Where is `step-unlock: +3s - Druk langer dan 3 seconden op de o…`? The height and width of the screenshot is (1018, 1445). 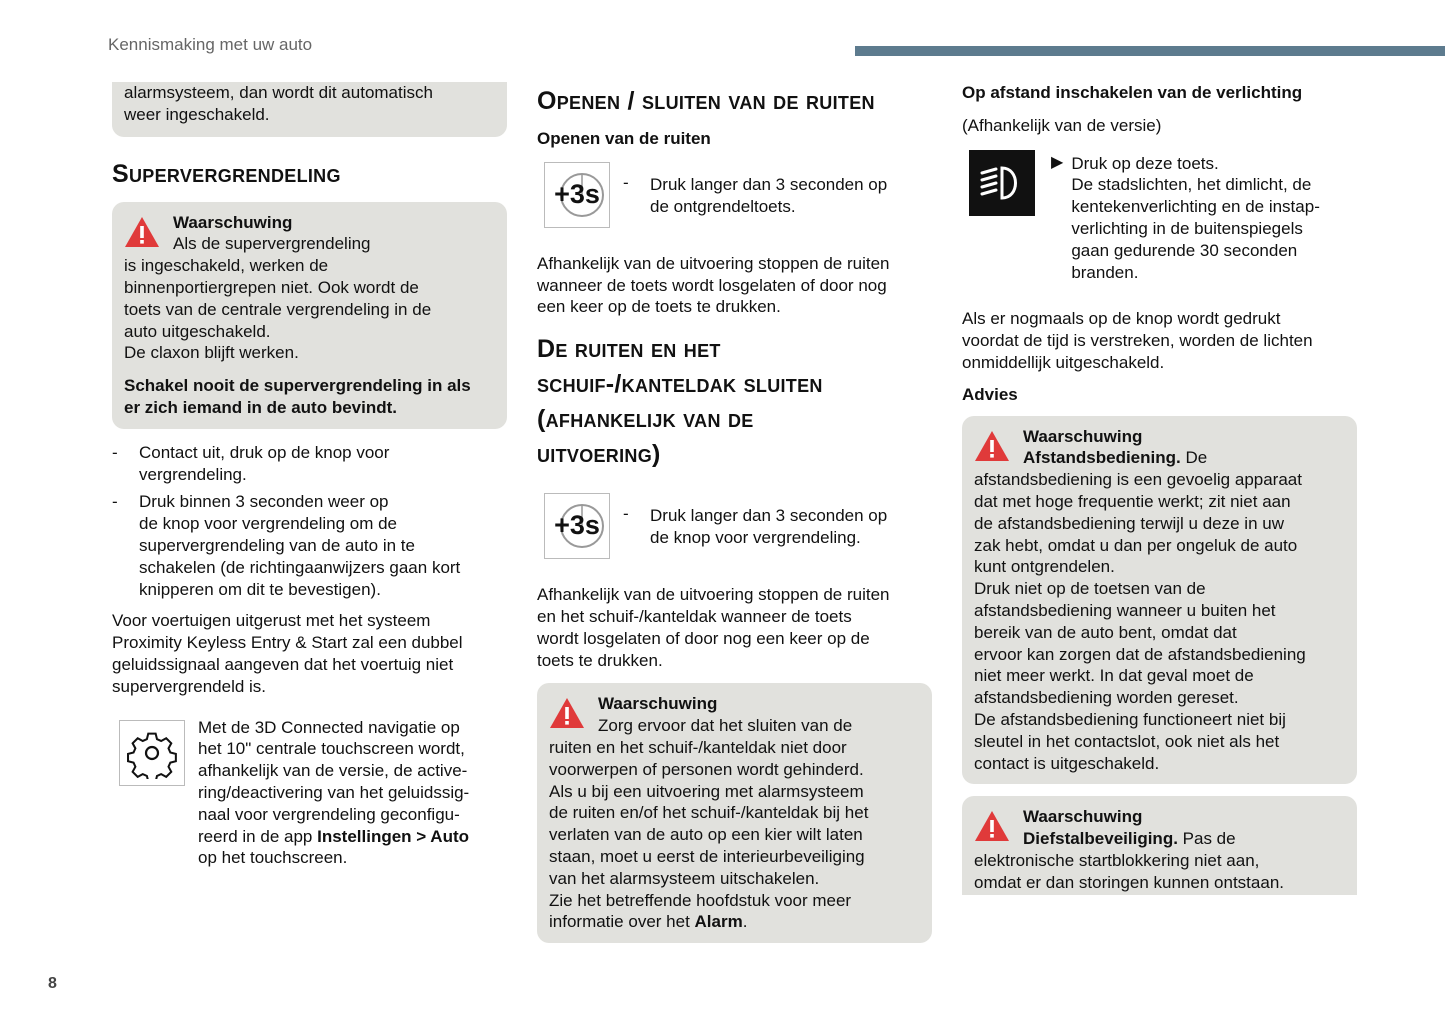
step-unlock: +3s - Druk langer dan 3 seconden op de o… is located at coordinates (734, 194).